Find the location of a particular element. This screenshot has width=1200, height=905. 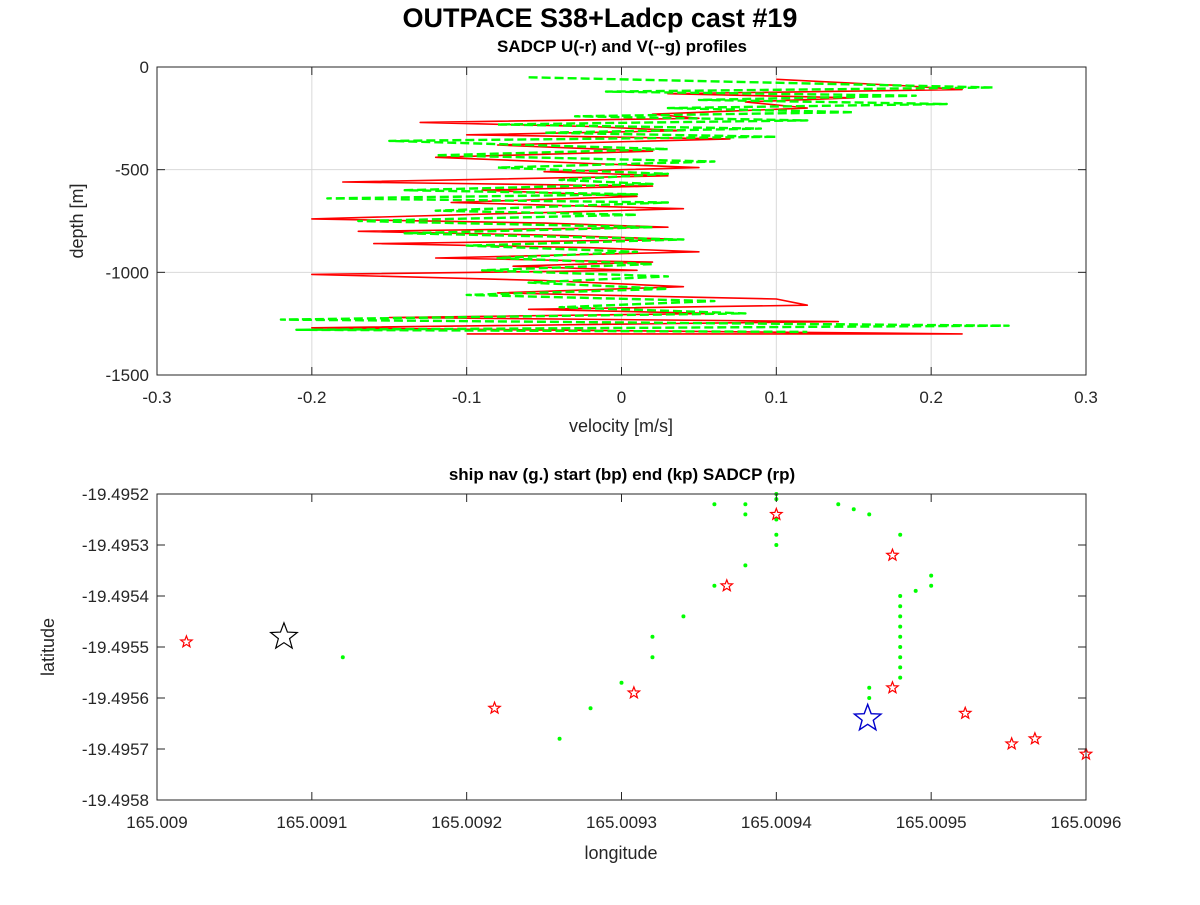

x-tick-label: 165.0096 is located at coordinates (1086, 822).